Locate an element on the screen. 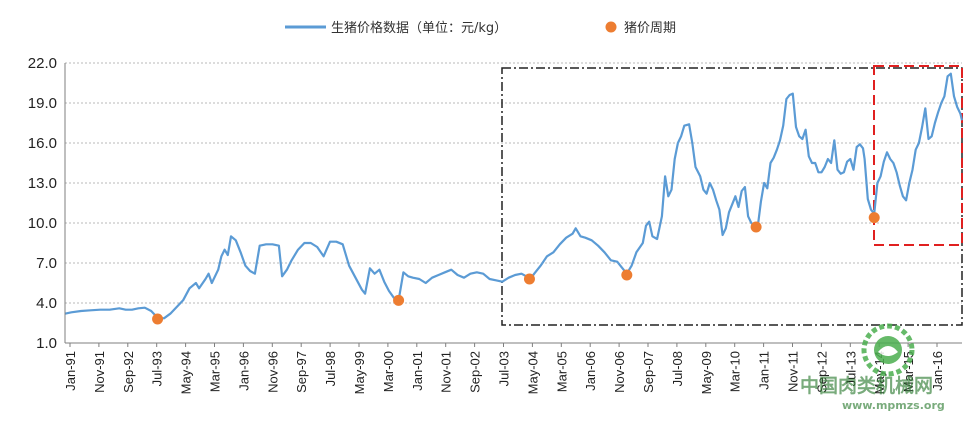 This screenshot has width=980, height=422. legend-label-cycle: 猪价周期 is located at coordinates (650, 28).